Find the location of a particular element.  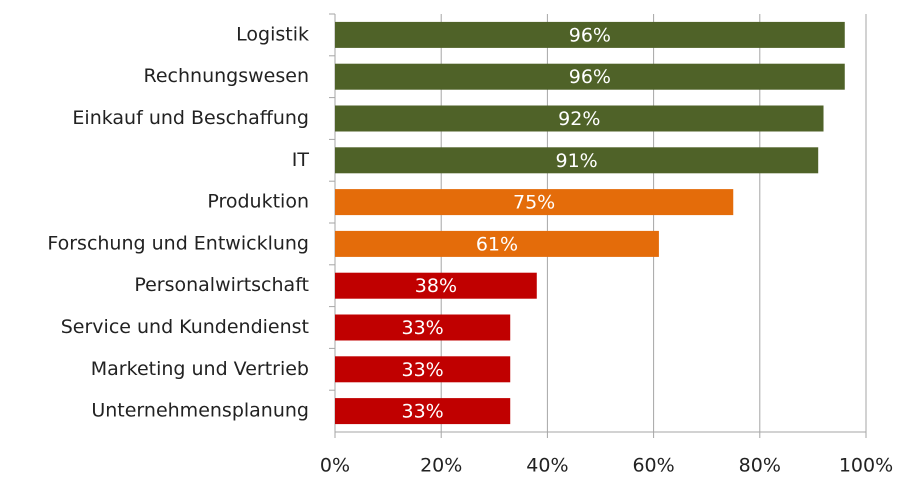

x-tick-label: 100% is located at coordinates (866, 466).